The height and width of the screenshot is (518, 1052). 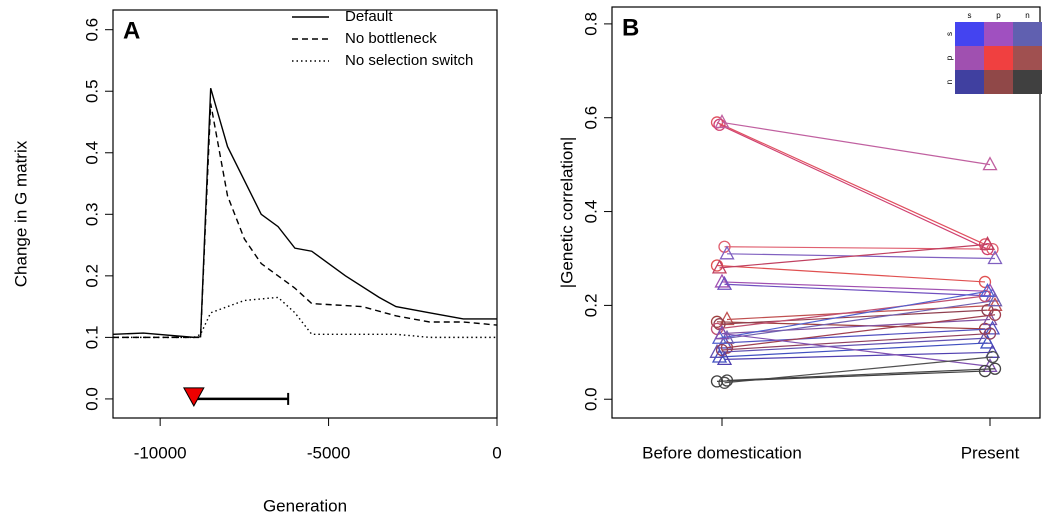 What do you see at coordinates (20, 213) in the screenshot?
I see `y-axis-label: Change in G matrix` at bounding box center [20, 213].